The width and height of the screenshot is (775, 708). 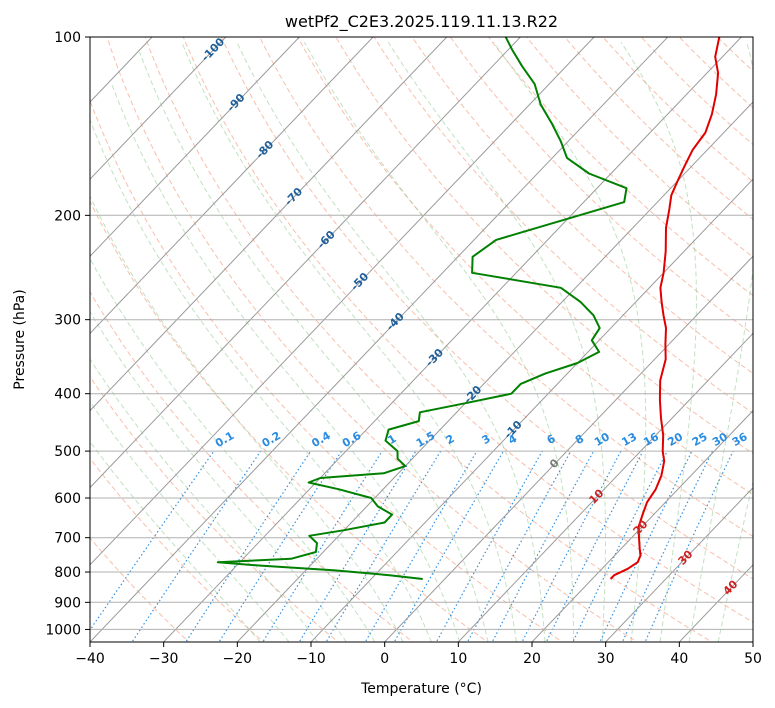 I want to click on chart-title: wetPf2_C2E3.2025.119.11.13.R22, so click(x=421, y=22).